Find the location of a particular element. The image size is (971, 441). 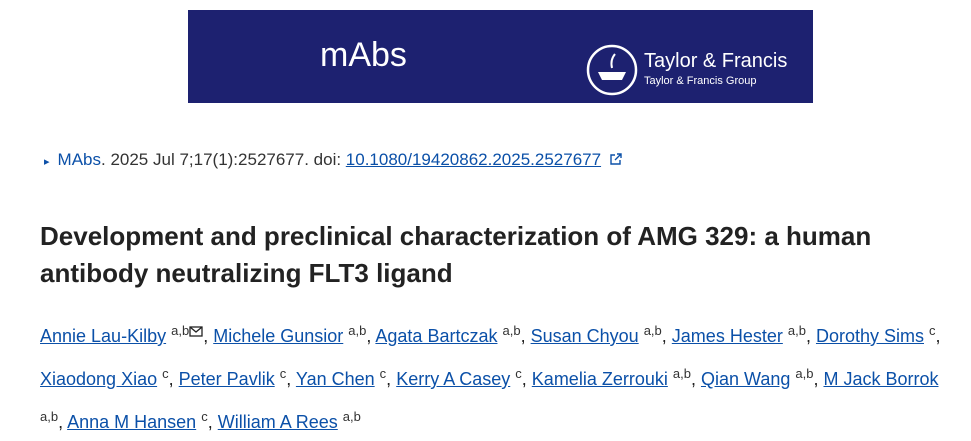

logo-lamp is located at coordinates (612, 76).